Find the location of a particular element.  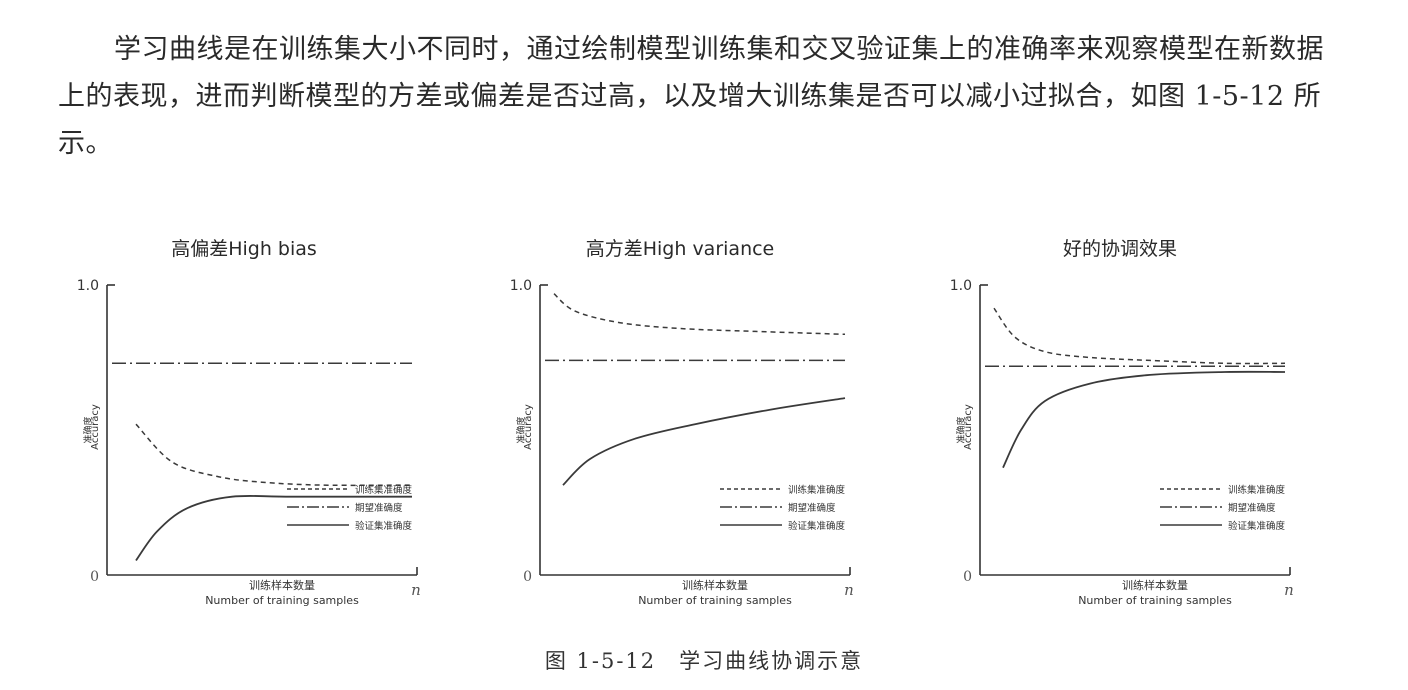

chart-title: 高偏差High bias is located at coordinates (244, 249).